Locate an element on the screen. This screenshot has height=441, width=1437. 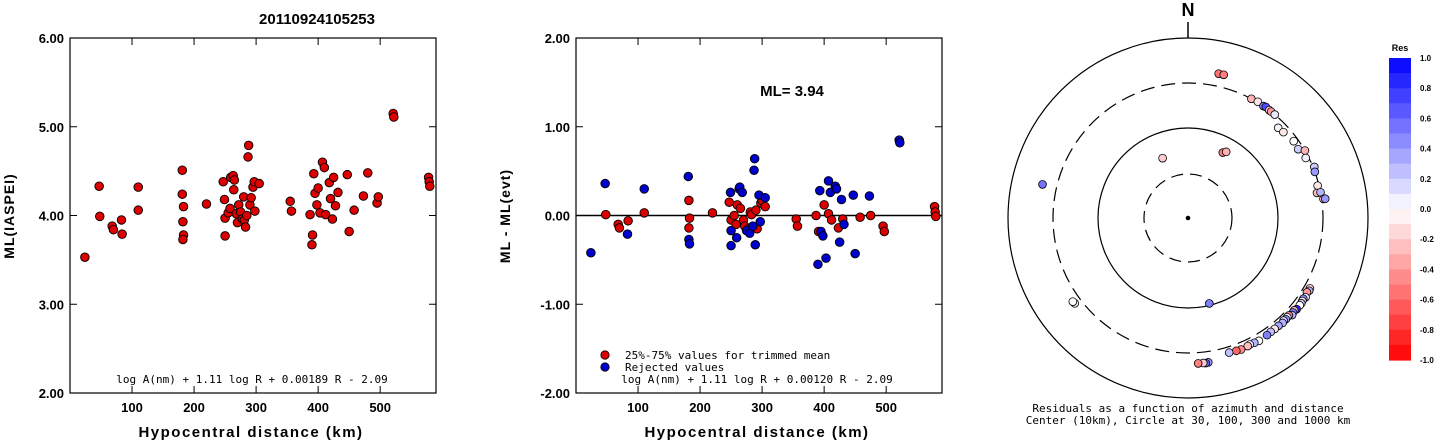
y-tick-label: 3.00 is located at coordinates (51, 304).